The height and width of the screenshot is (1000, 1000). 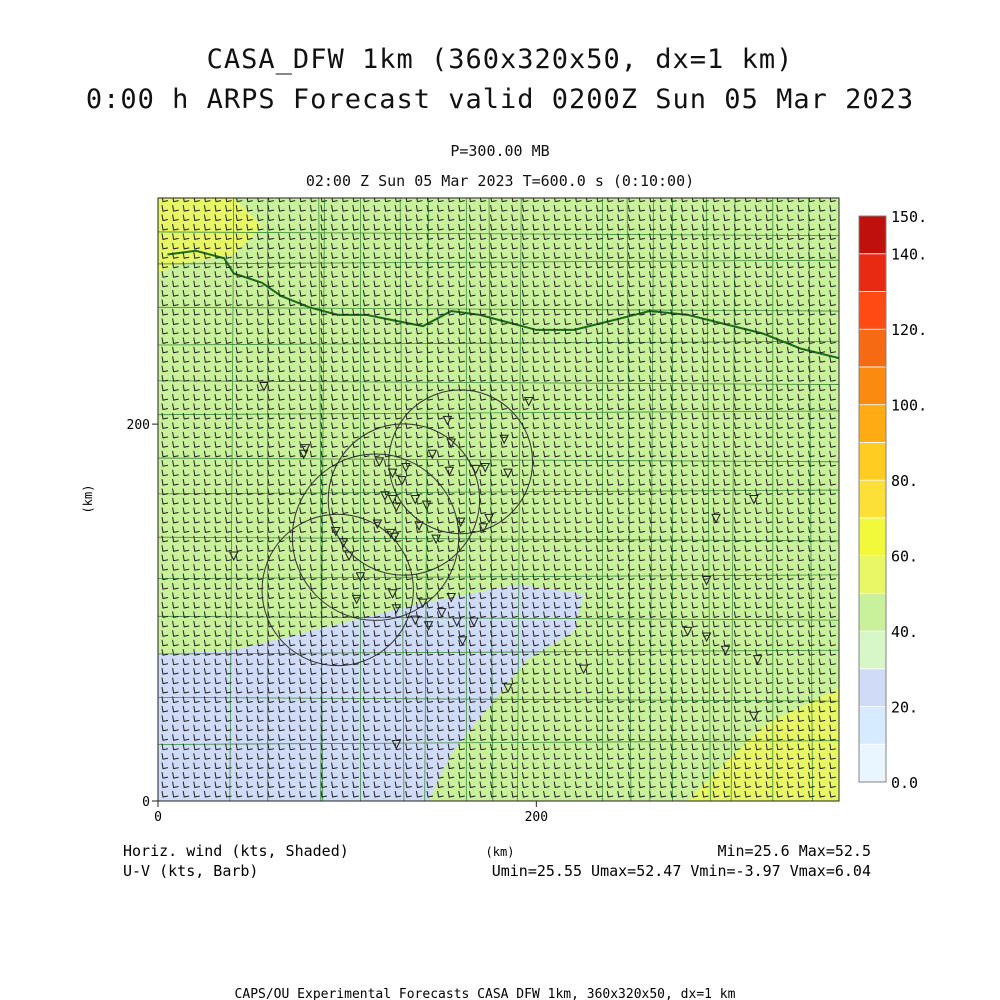 What do you see at coordinates (264, 386) in the screenshot?
I see `station-marker` at bounding box center [264, 386].